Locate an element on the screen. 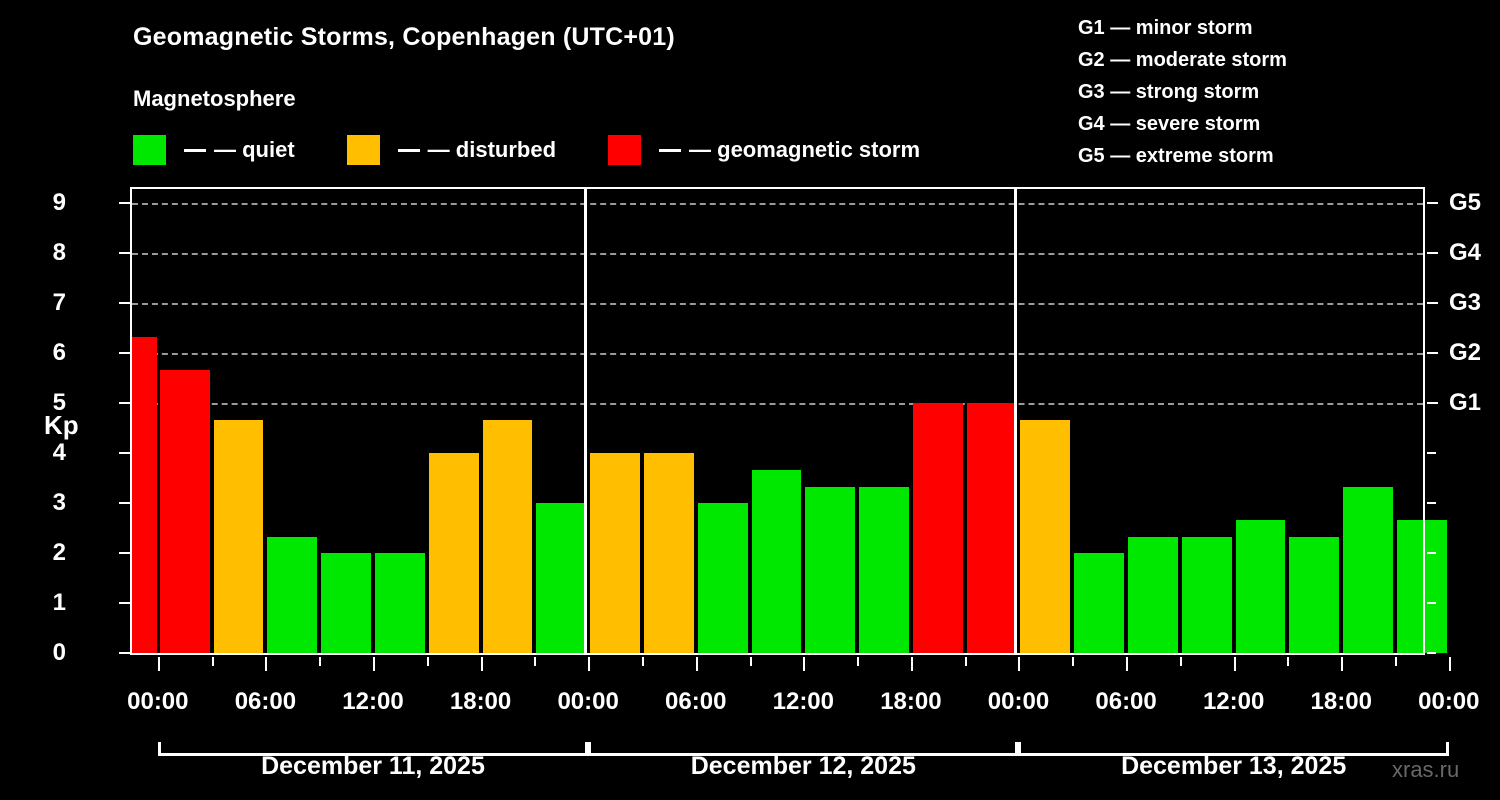 This screenshot has height=800, width=1500. watermark: xras.ru is located at coordinates (1426, 769).